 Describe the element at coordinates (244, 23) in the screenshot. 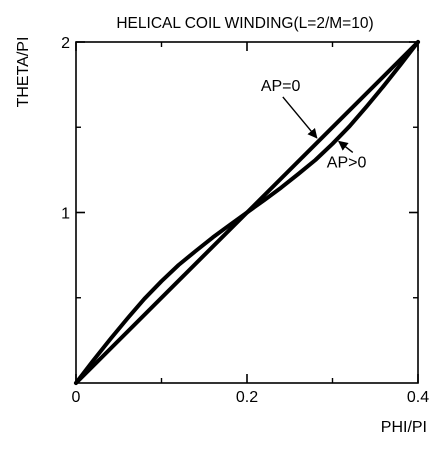

I see `chart-title: HELICAL COIL WINDING(L=2/M=10)` at that location.